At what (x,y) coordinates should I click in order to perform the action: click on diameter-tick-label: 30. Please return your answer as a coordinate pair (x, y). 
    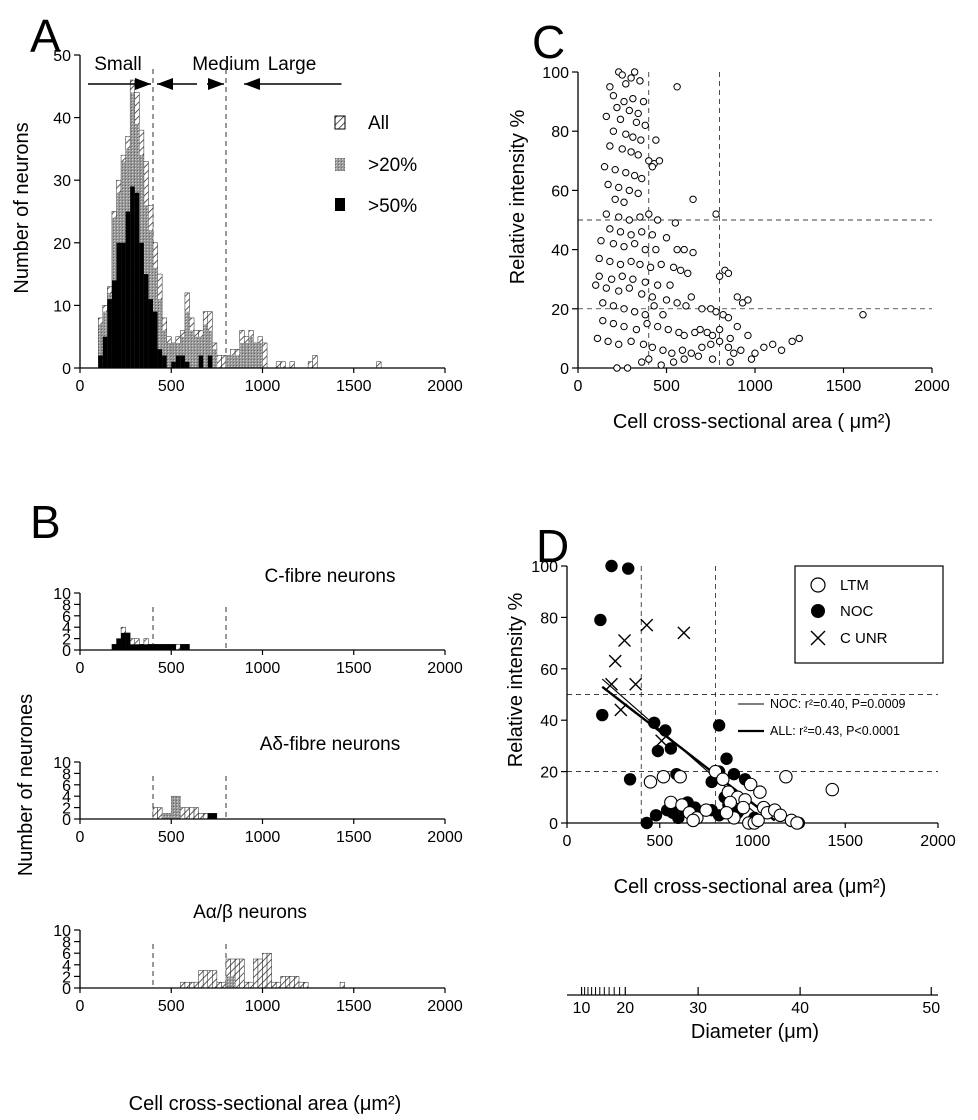
    Looking at the image, I should click on (698, 1008).